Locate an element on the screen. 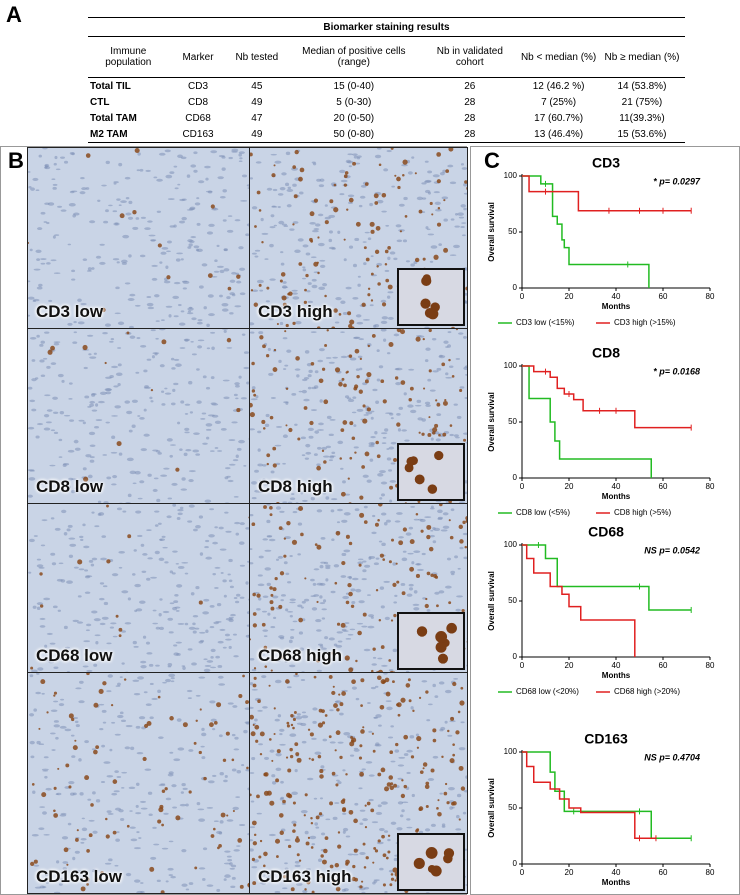 The width and height of the screenshot is (740, 895). table-cell: CD68 is located at coordinates (198, 118).